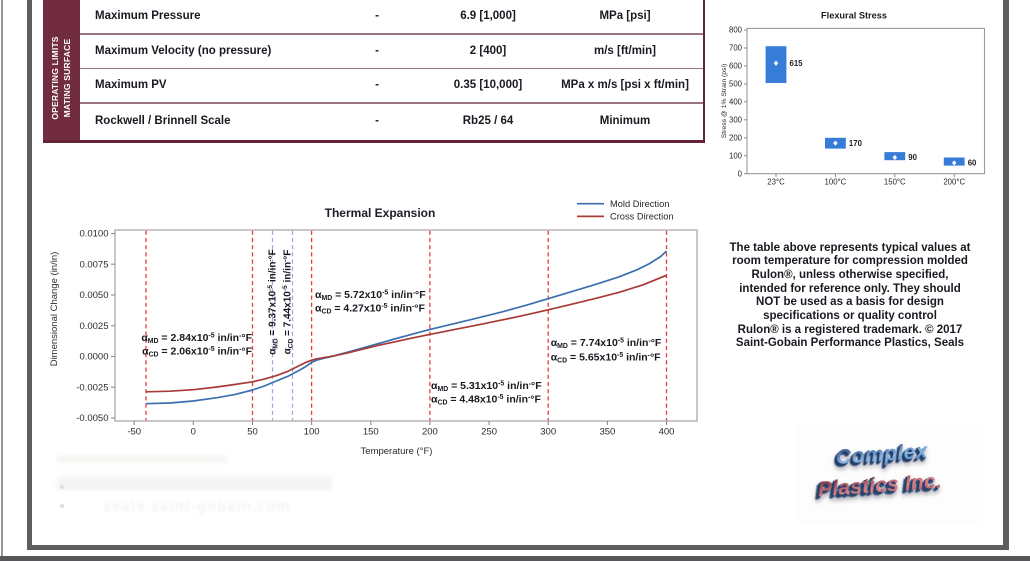  I want to click on svg-text: 170, so click(856, 143).